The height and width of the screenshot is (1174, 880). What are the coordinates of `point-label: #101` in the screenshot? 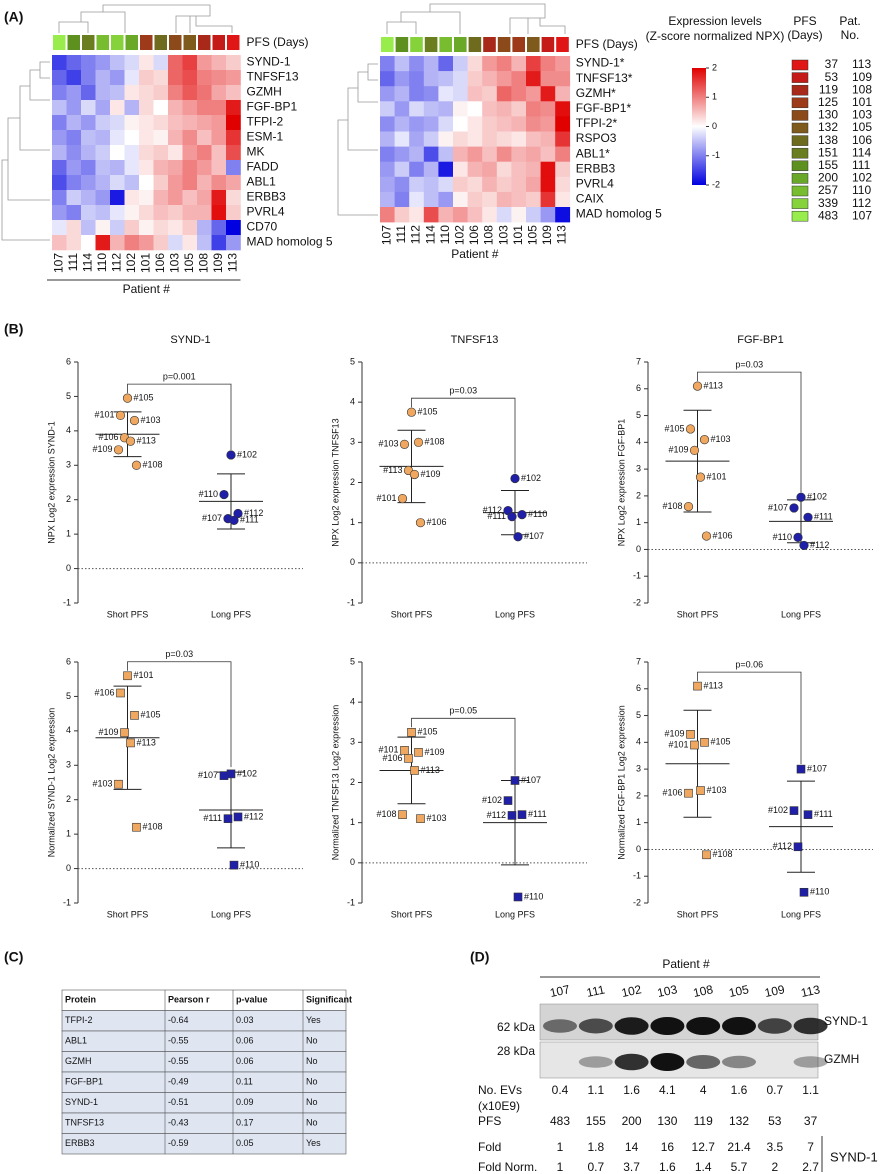 It's located at (144, 675).